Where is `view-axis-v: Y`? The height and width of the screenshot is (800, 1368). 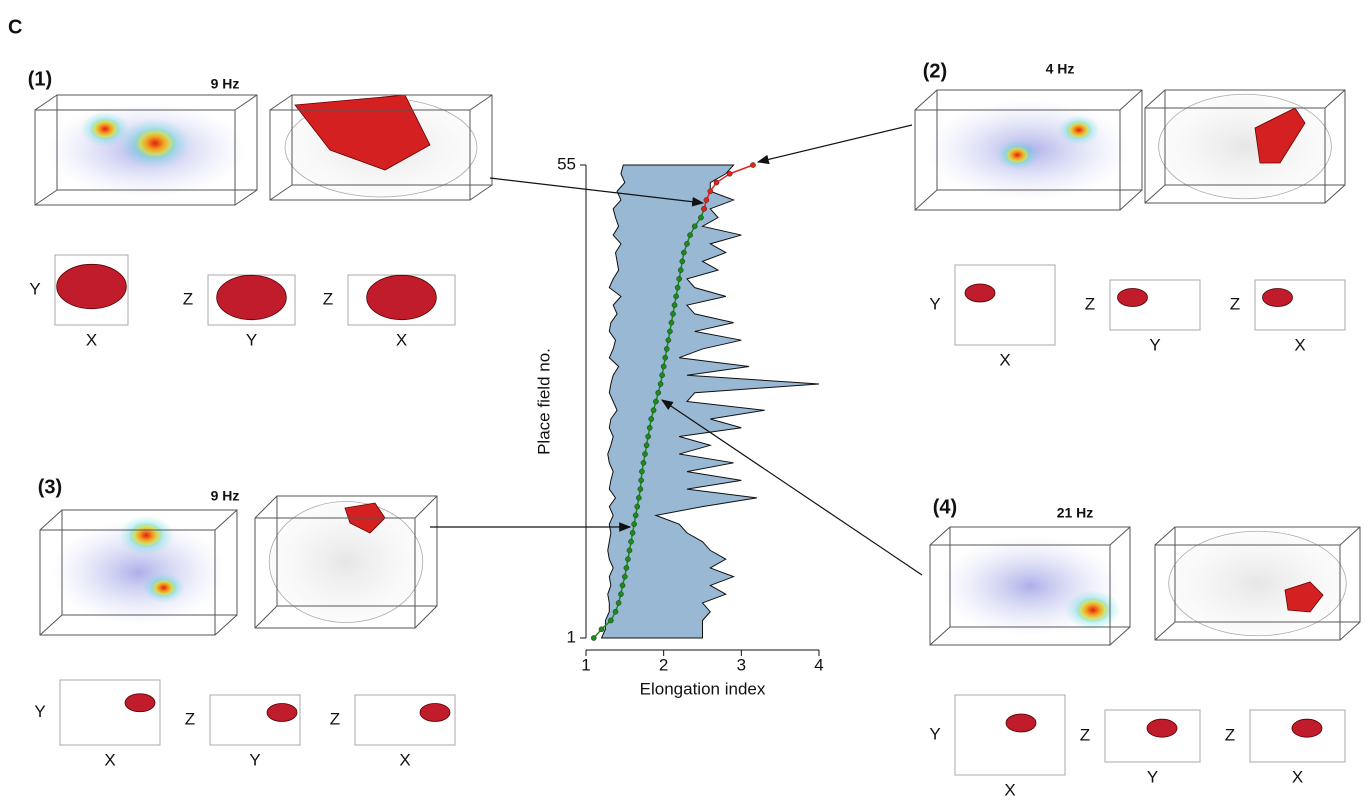
view-axis-v: Y is located at coordinates (34, 288).